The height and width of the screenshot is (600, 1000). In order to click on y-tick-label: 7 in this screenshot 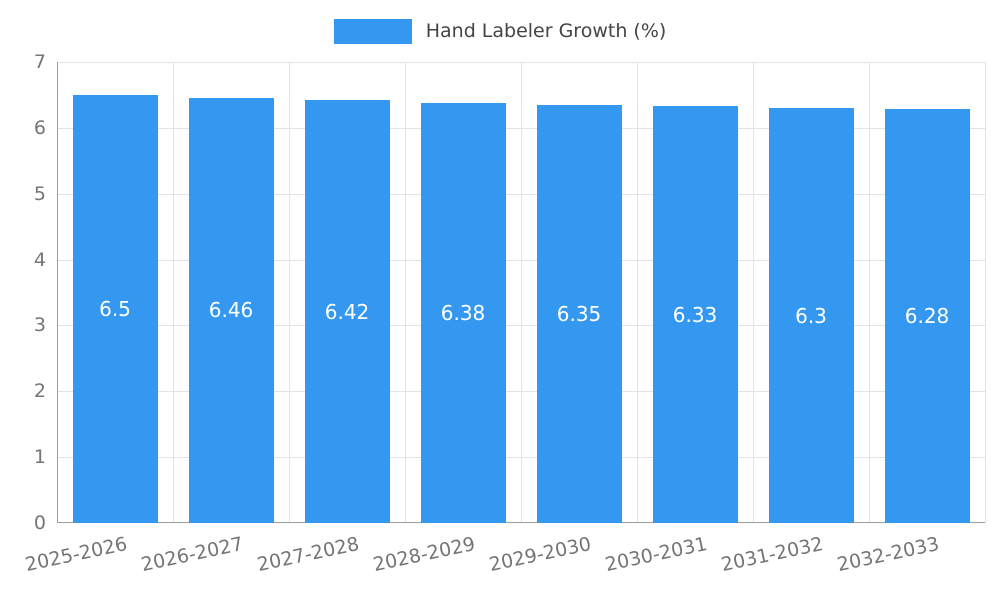, I will do `click(39, 62)`.